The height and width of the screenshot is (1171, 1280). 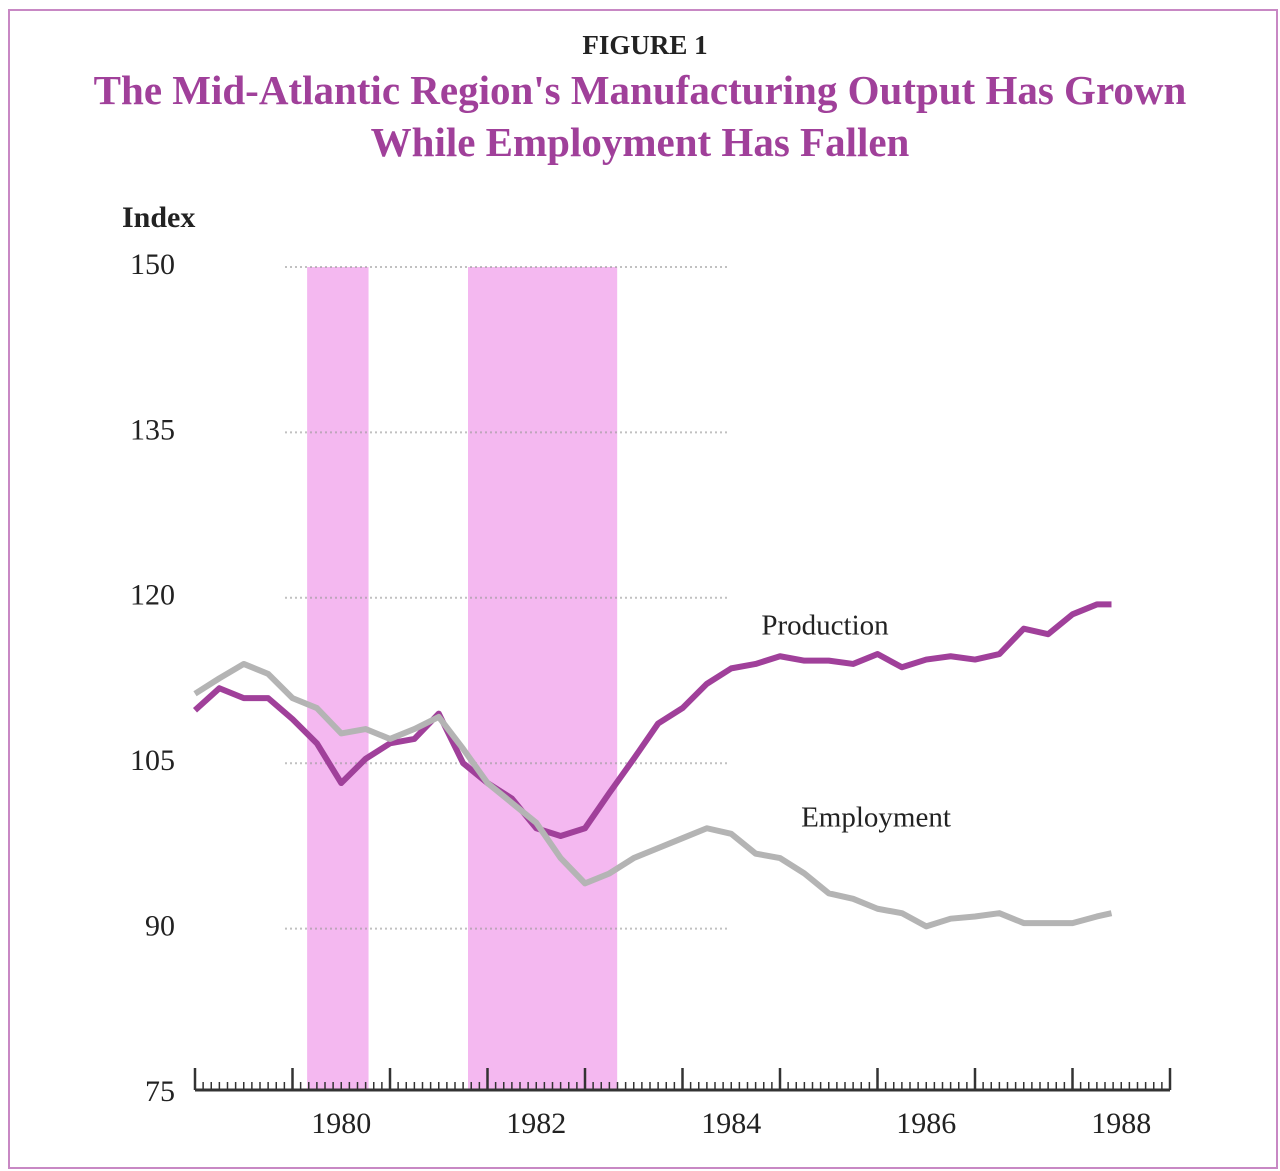 What do you see at coordinates (926, 1123) in the screenshot?
I see `x-tick-label: 1986` at bounding box center [926, 1123].